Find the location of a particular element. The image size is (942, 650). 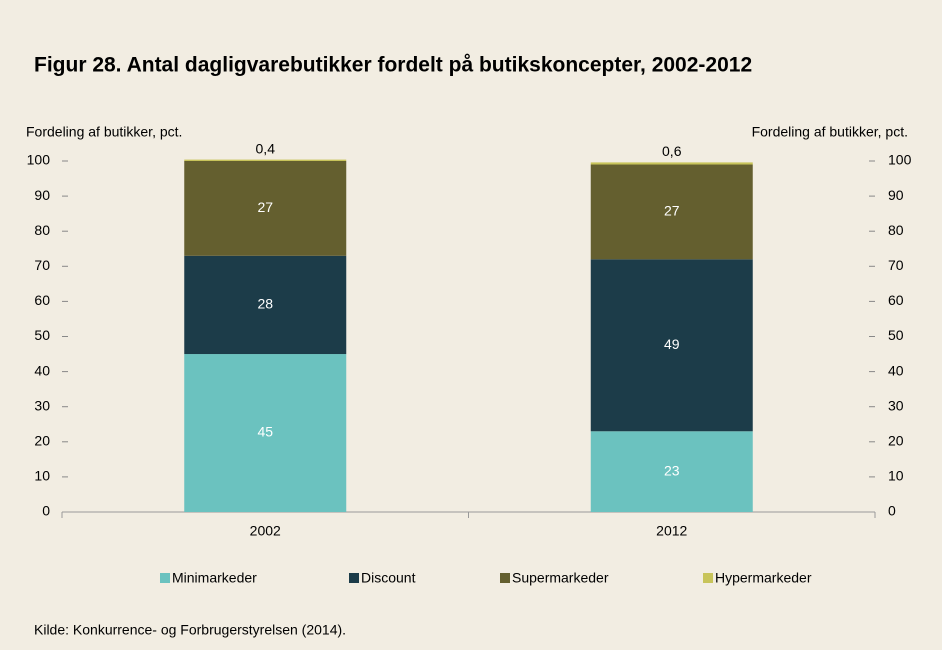

data-label: 49 is located at coordinates (672, 344).